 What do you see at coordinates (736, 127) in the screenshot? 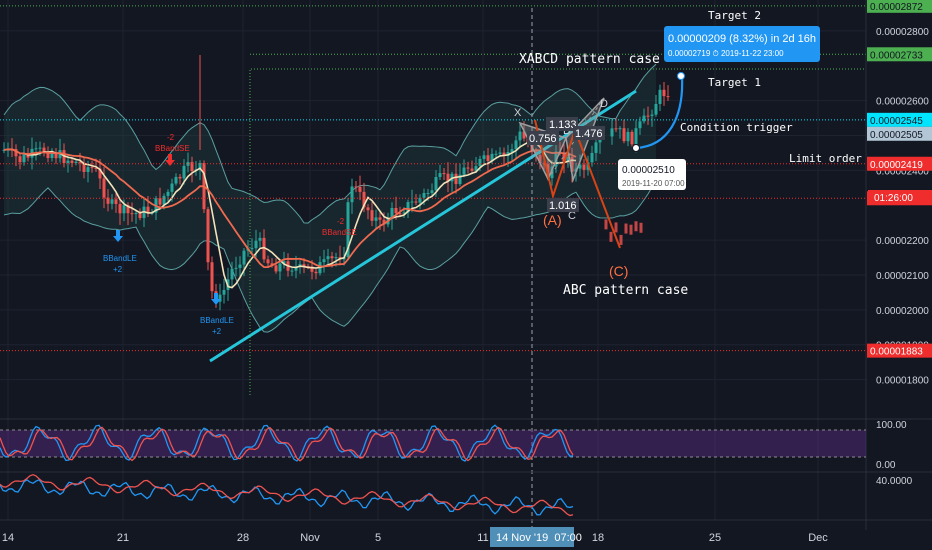
I see `condition-trigger-label: Condition trigger` at bounding box center [736, 127].